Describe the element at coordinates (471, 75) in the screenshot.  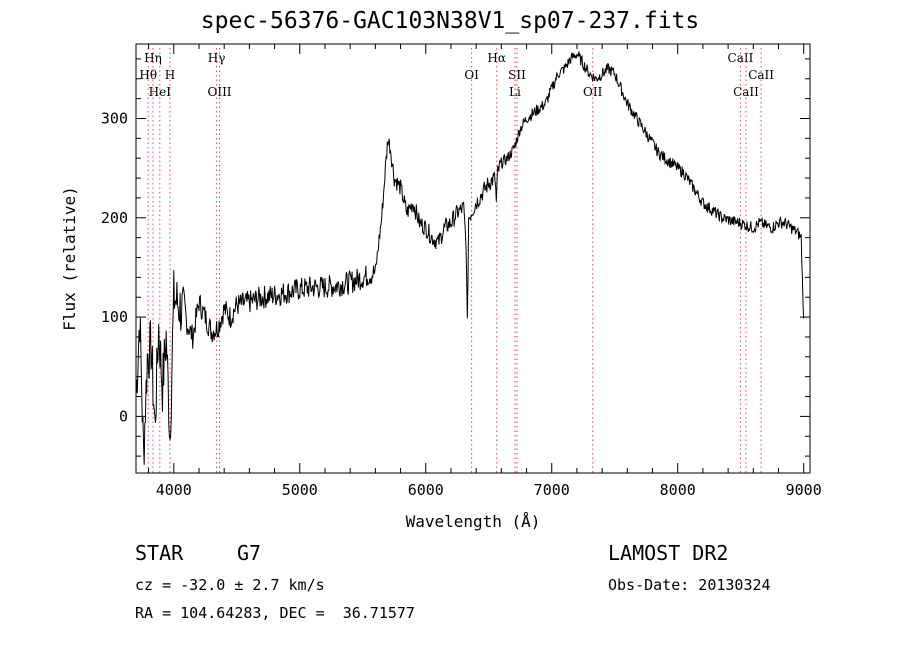
I see `spectral-line-label: OI` at that location.